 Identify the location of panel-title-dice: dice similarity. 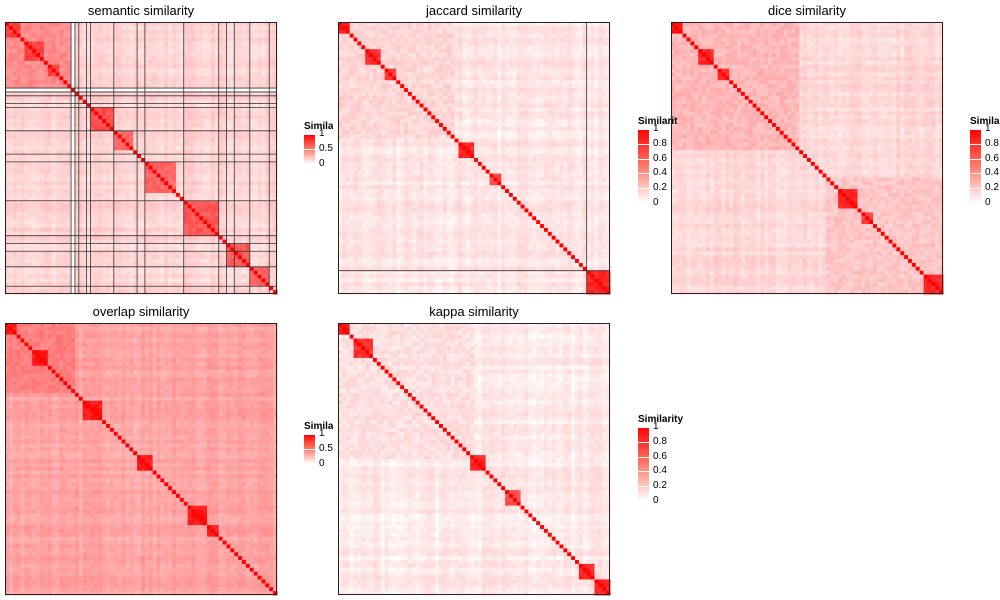
(807, 10).